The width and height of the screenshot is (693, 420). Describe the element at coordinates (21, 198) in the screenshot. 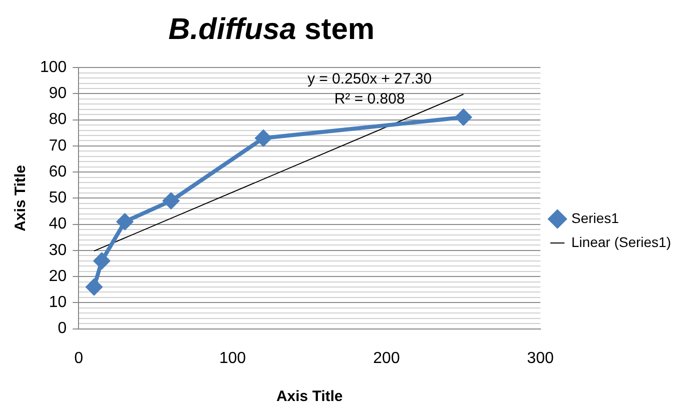

I see `y-axis-title: Axis Title` at that location.